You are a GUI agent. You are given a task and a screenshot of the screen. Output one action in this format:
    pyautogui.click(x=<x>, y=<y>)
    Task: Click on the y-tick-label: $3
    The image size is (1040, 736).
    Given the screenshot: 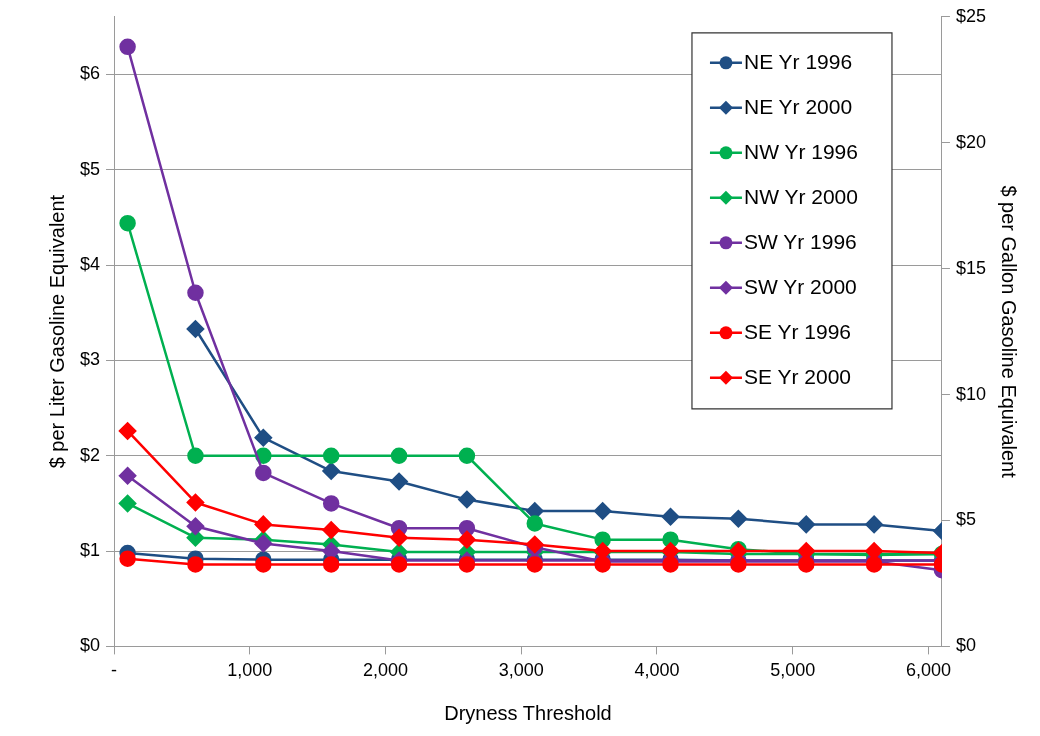 What is the action you would take?
    pyautogui.click(x=90, y=359)
    